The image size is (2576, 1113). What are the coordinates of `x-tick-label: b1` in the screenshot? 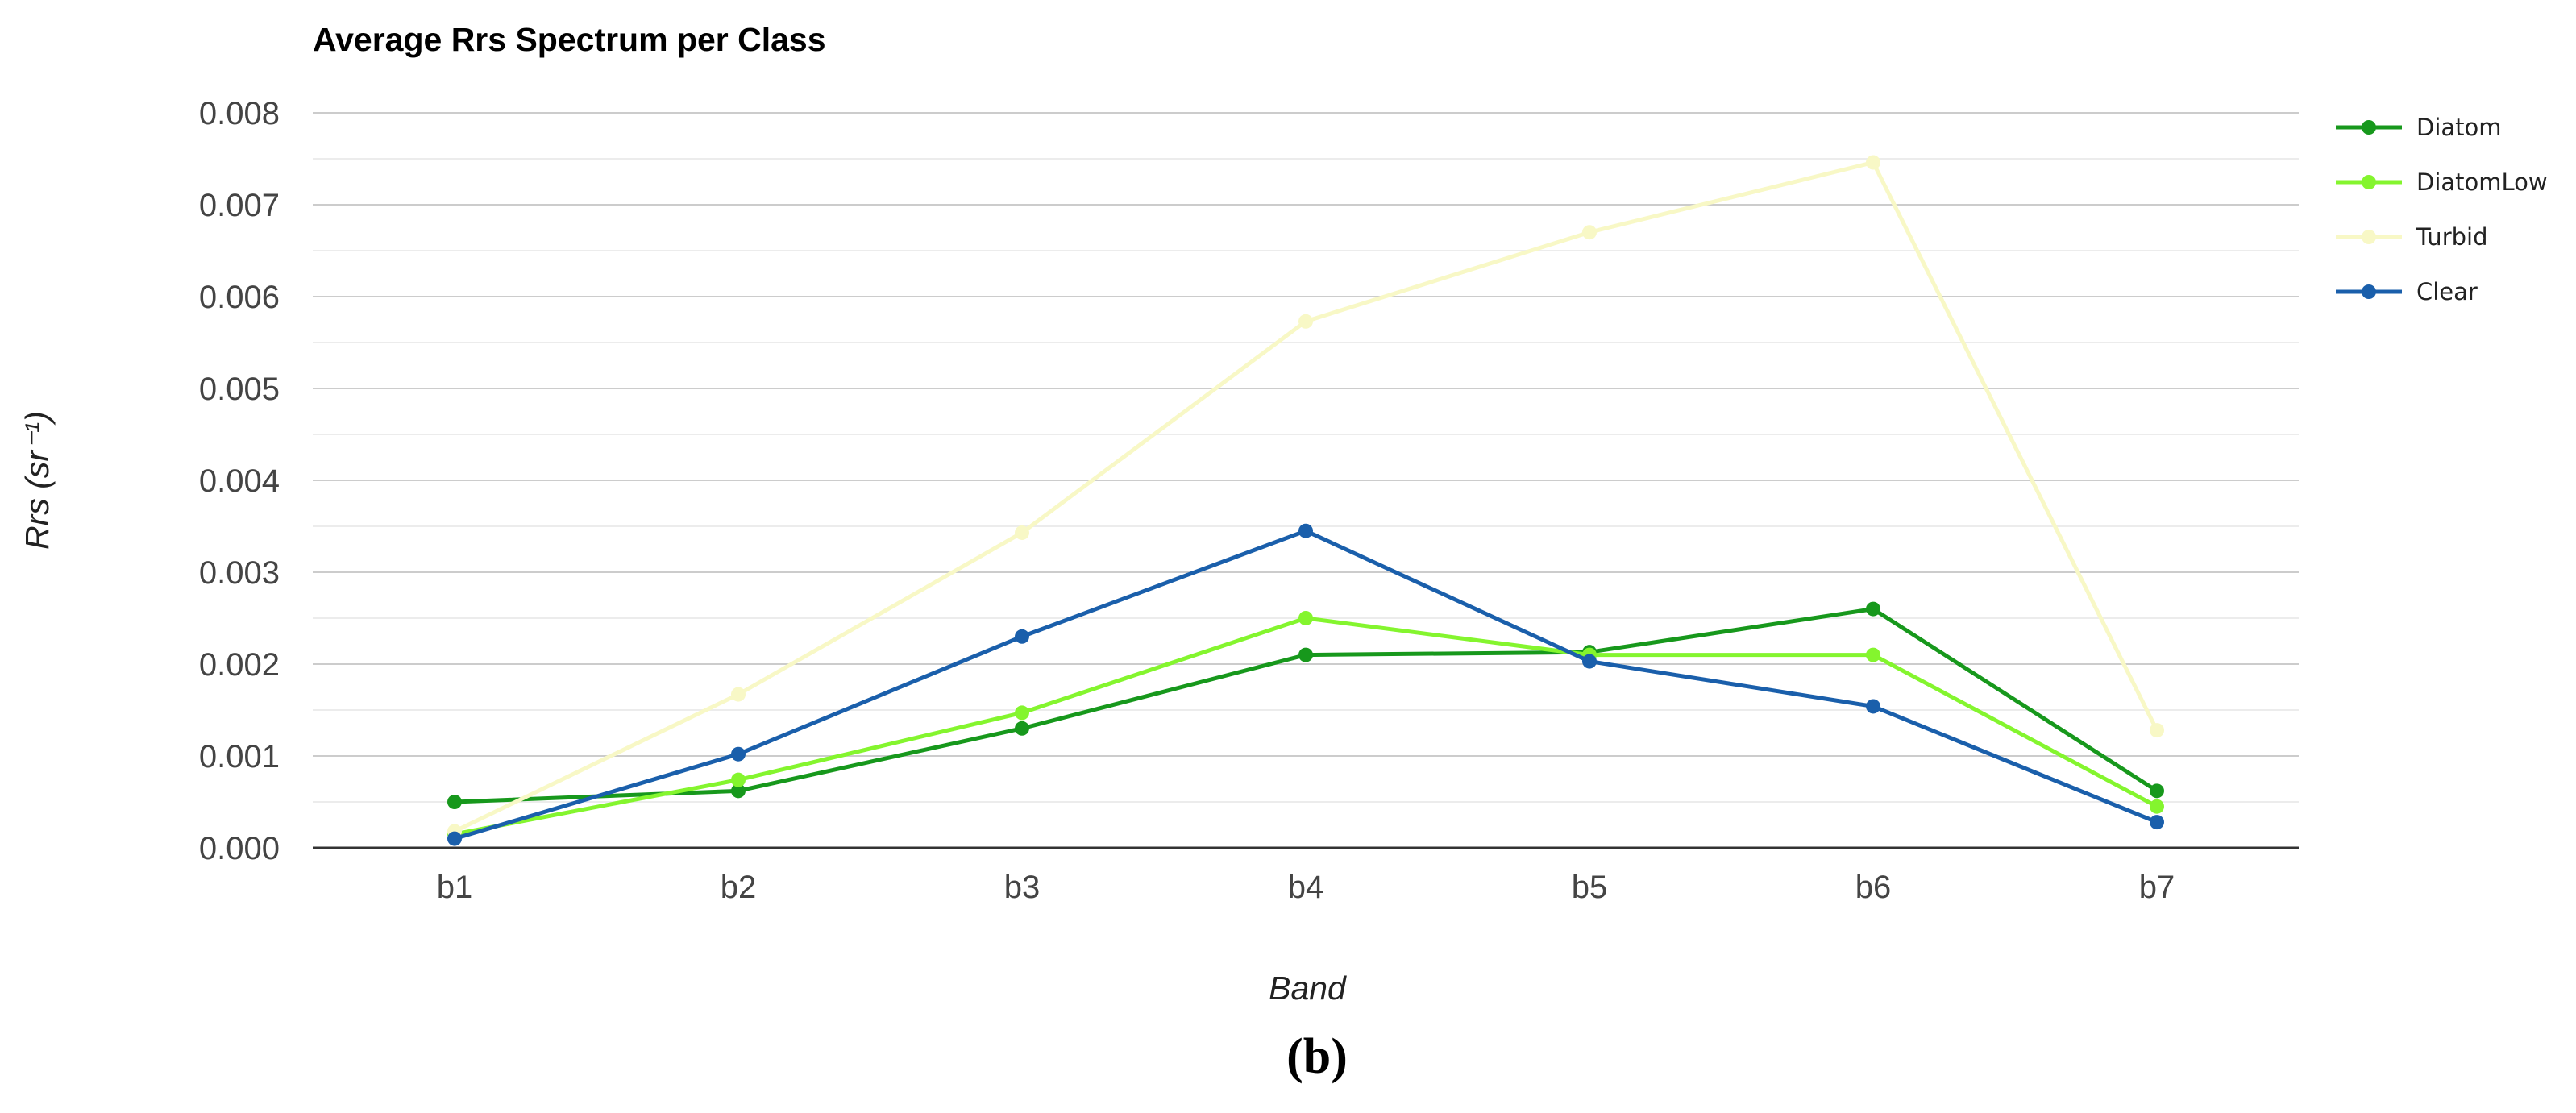 It's located at (455, 887).